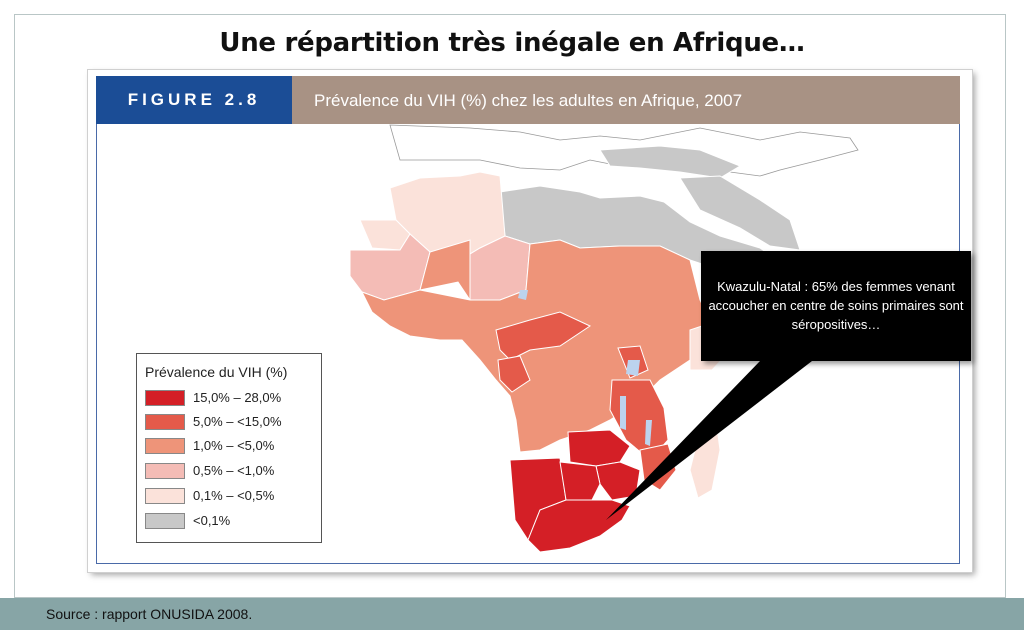 Image resolution: width=1024 pixels, height=640 pixels. What do you see at coordinates (216, 372) in the screenshot?
I see `legend-title: Prévalence du VIH (%)` at bounding box center [216, 372].